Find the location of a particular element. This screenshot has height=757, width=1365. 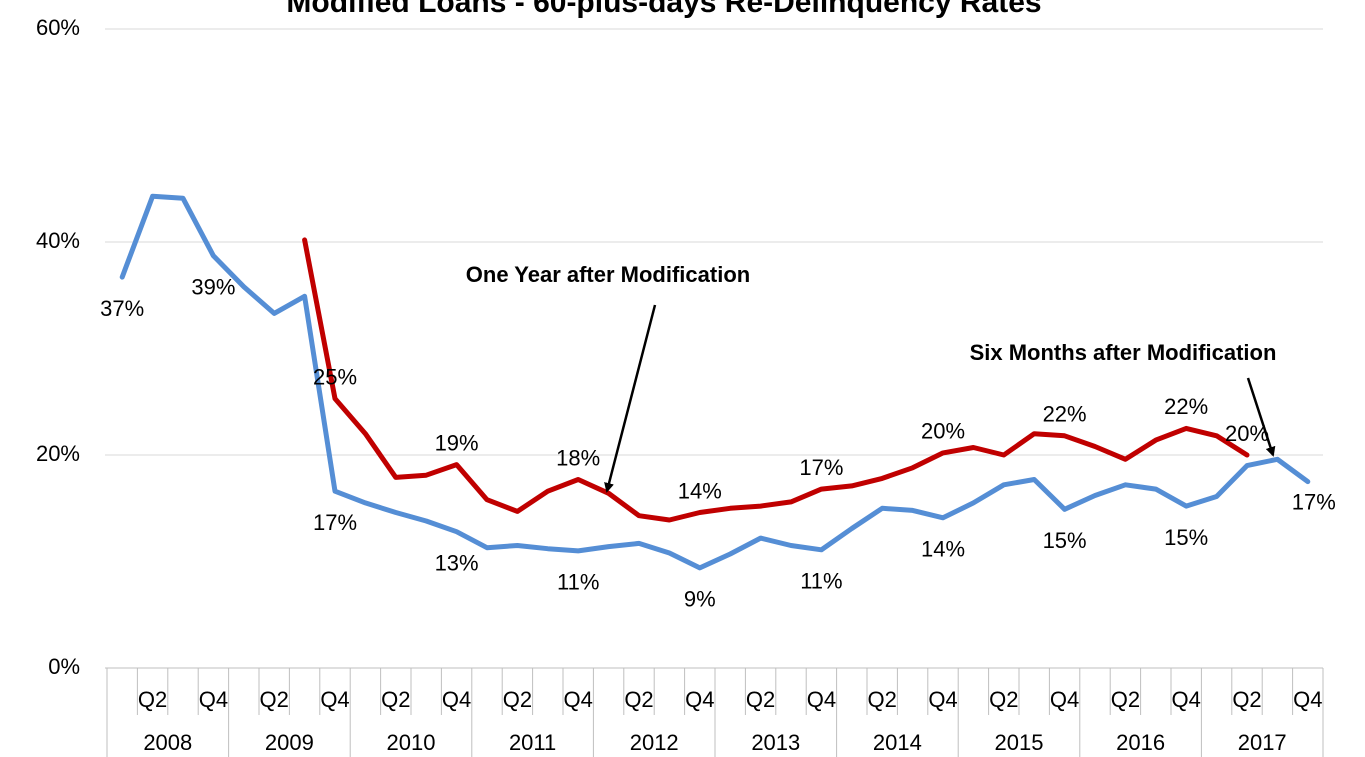

y-tick-label: 60% is located at coordinates (58, 27).